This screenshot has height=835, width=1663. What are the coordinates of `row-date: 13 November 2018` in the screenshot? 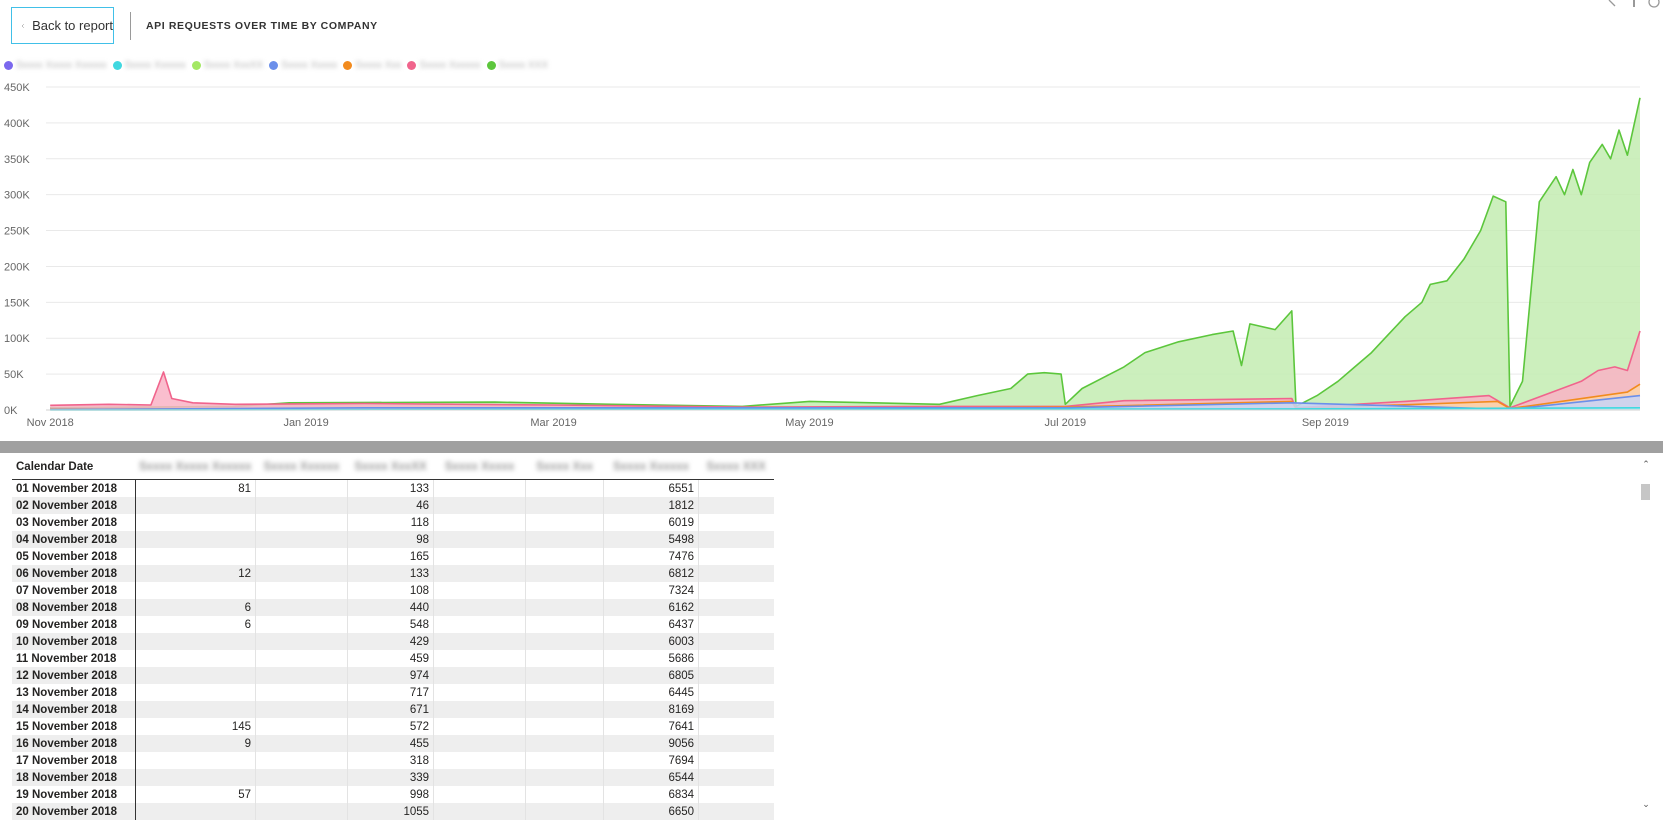 It's located at (74, 692).